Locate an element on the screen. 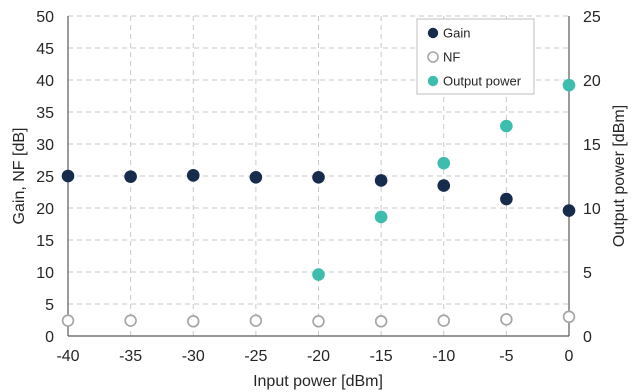 This screenshot has width=636, height=392. y-right-tick-label: 0 is located at coordinates (587, 337).